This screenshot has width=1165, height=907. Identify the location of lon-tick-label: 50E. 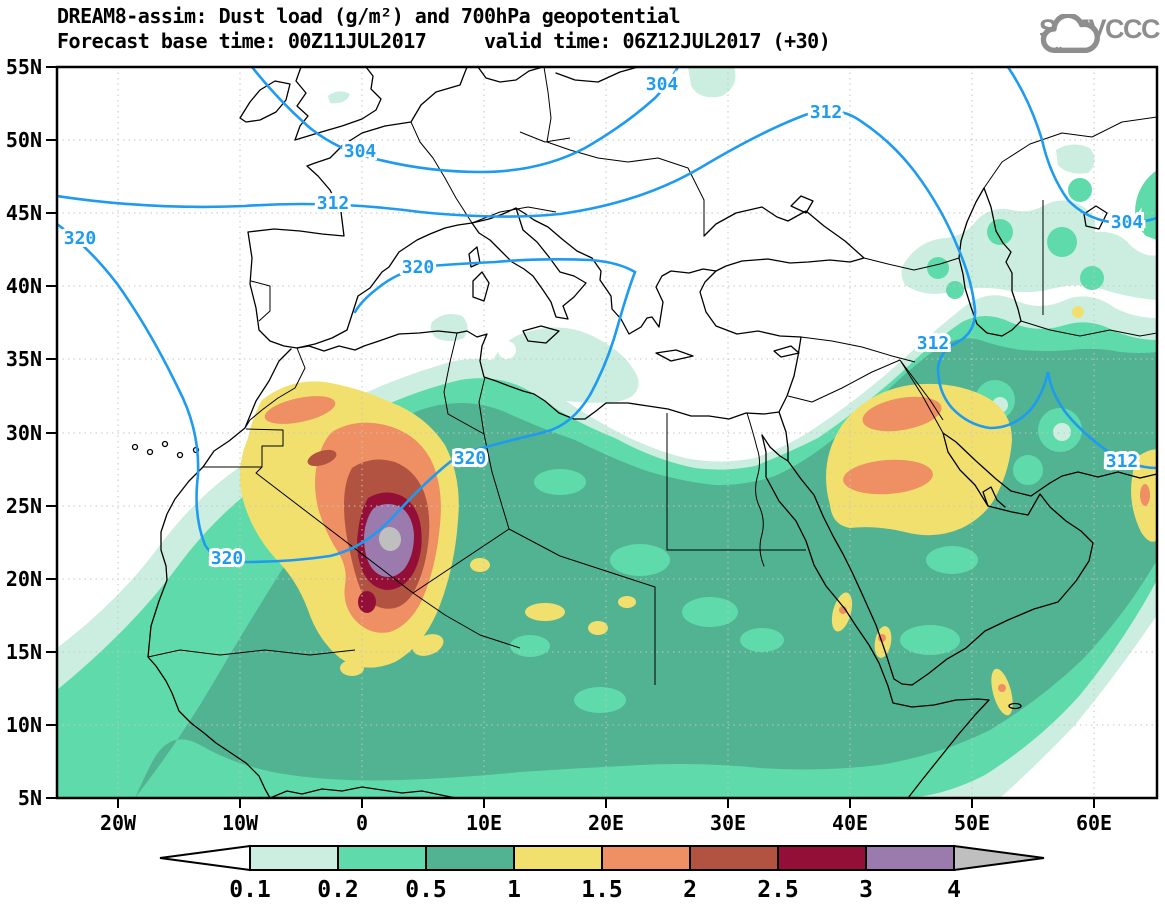
(972, 823).